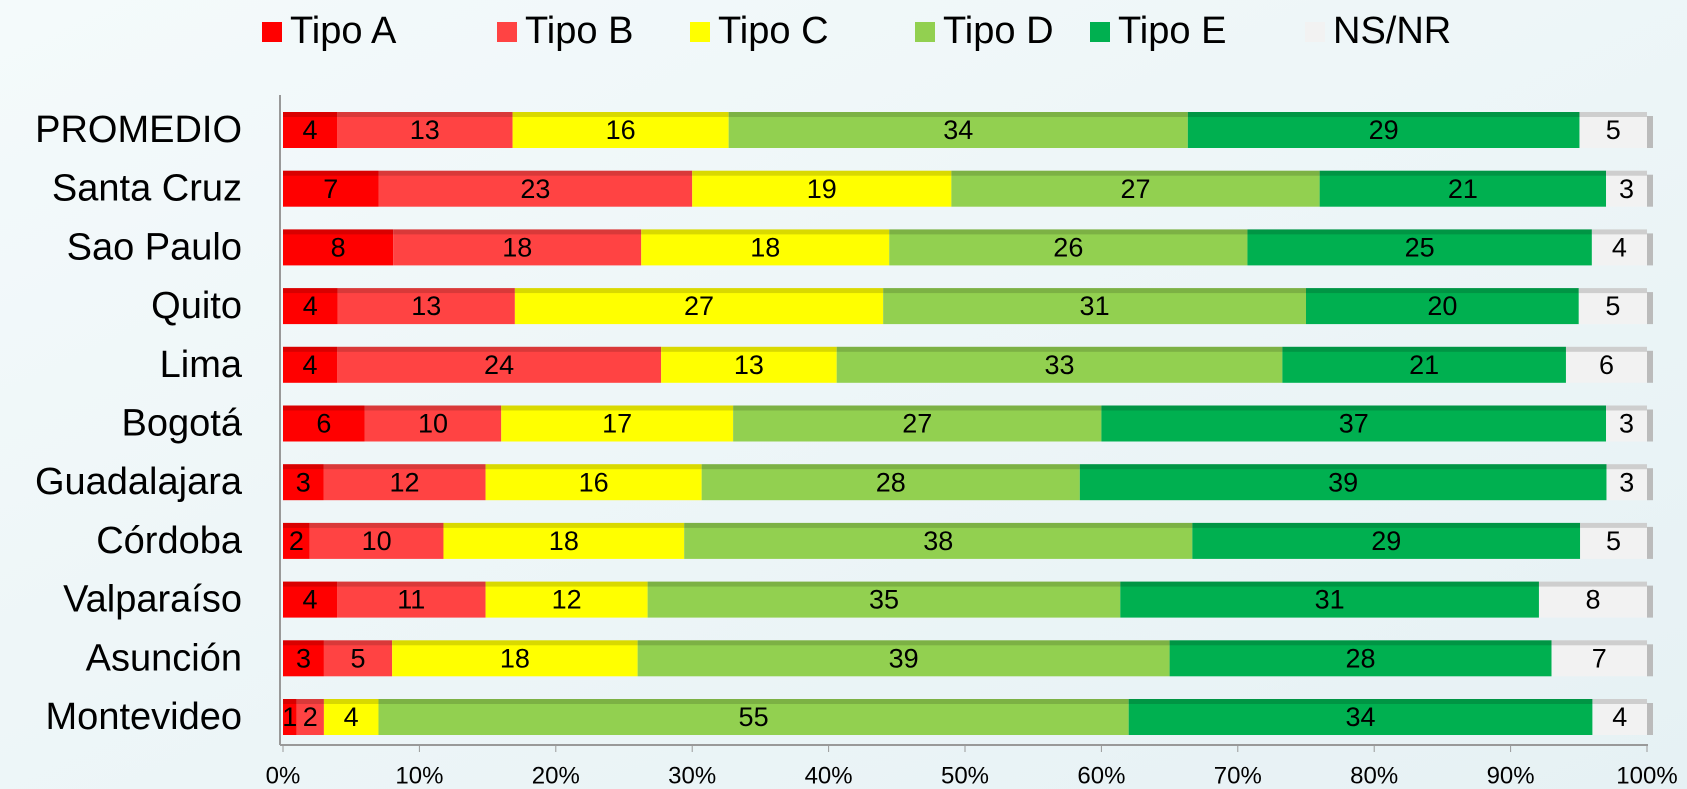  What do you see at coordinates (296, 541) in the screenshot?
I see `value-label: 2` at bounding box center [296, 541].